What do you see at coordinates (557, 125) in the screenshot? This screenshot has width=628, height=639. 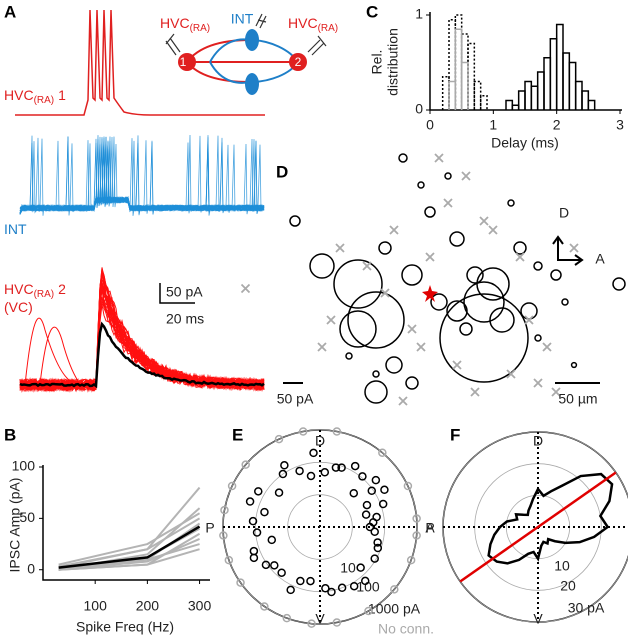 I see `x-tick-label: 2` at bounding box center [557, 125].